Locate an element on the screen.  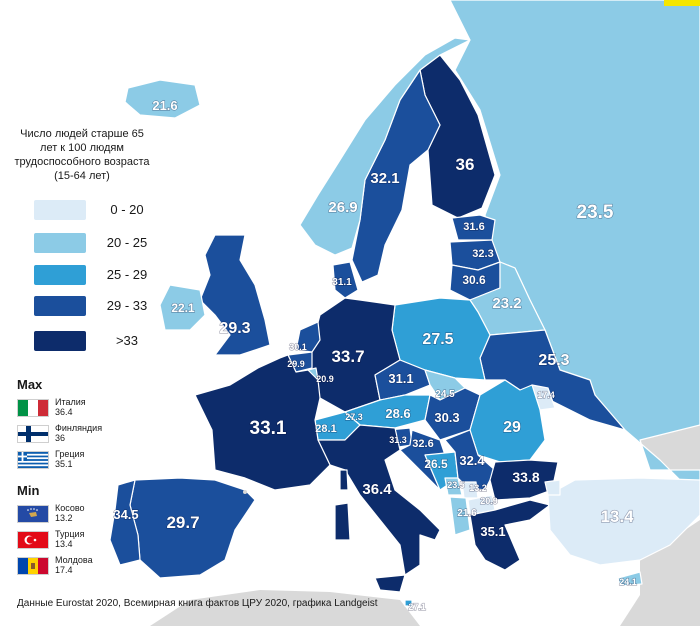
value-label-liechtenstein: 27.3 is located at coordinates (354, 417).